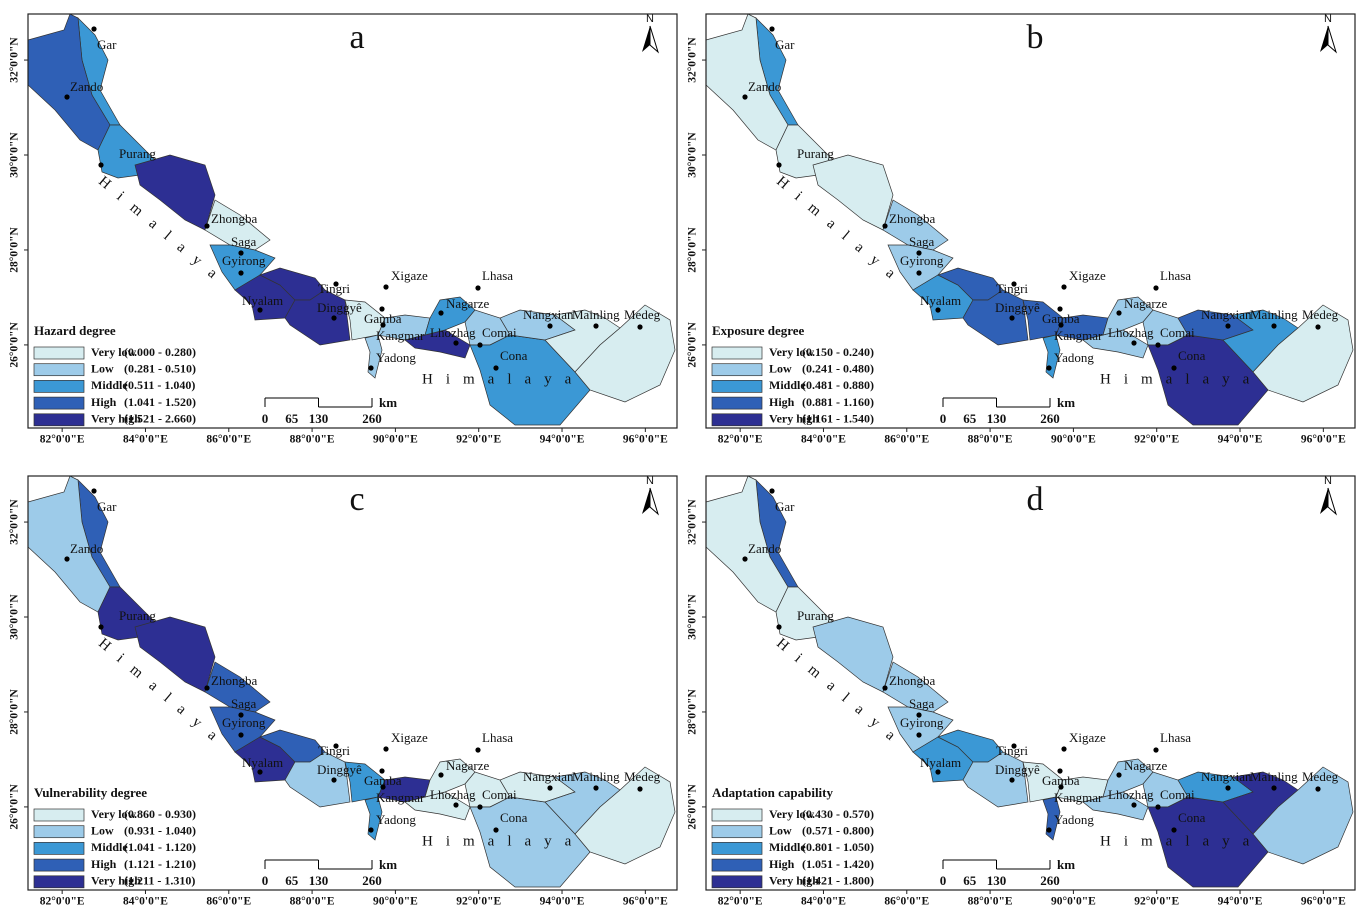 Image resolution: width=1369 pixels, height=912 pixels. Describe the element at coordinates (838, 847) in the screenshot. I see `legend-range: (0.801 - 1.050)` at that location.